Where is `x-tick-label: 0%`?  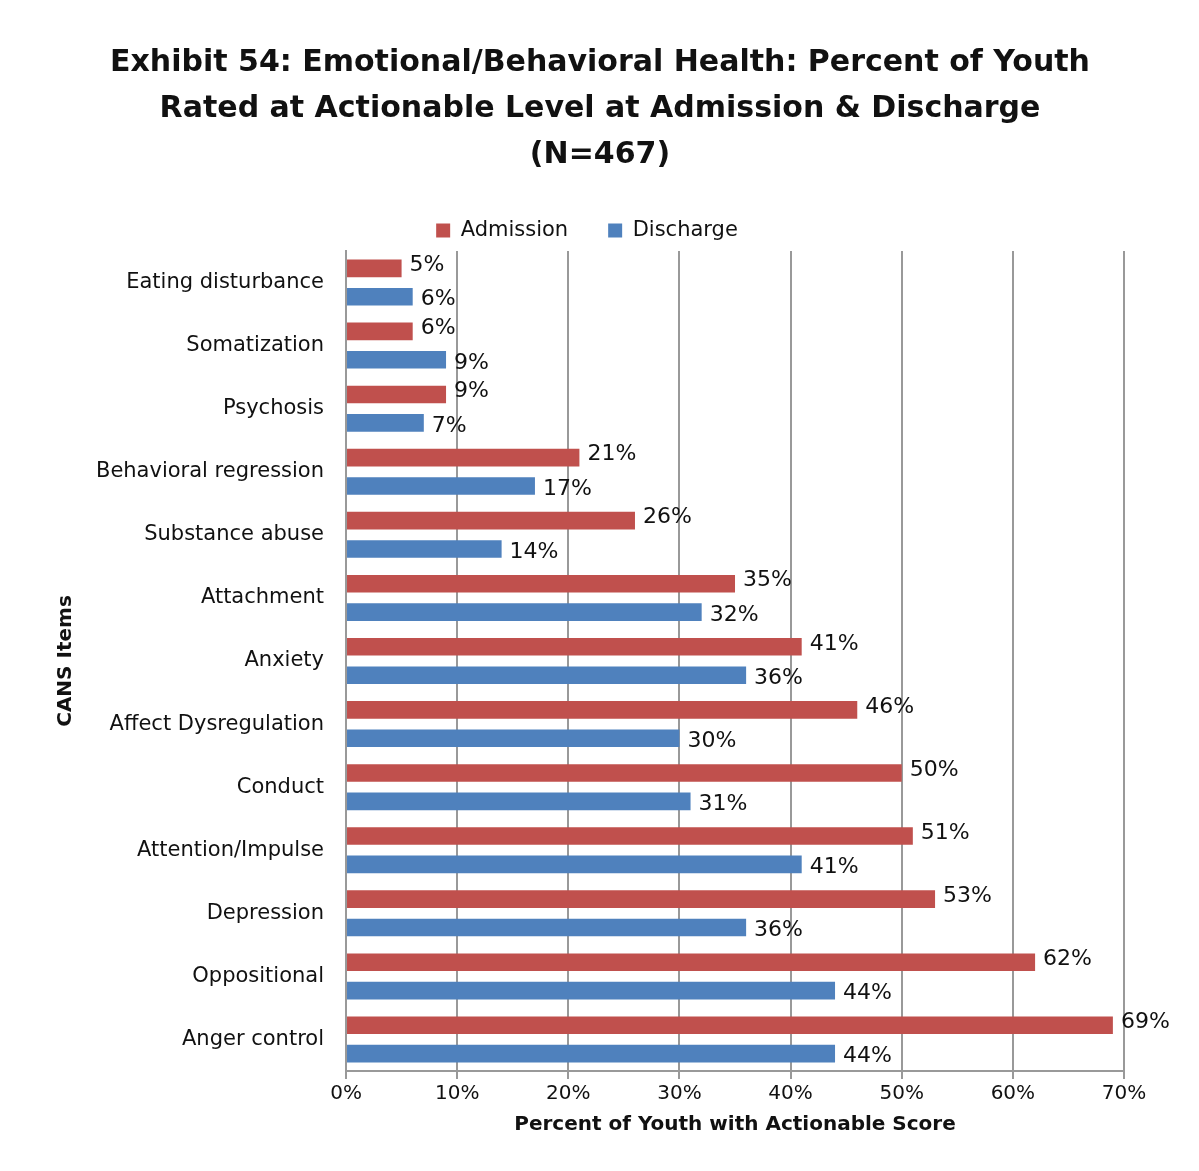 x-tick-label: 0% is located at coordinates (346, 1092).